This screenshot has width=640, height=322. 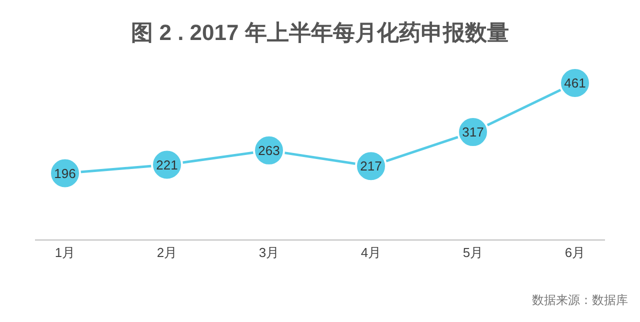 I want to click on x-tick-label: 5月, so click(x=473, y=252).